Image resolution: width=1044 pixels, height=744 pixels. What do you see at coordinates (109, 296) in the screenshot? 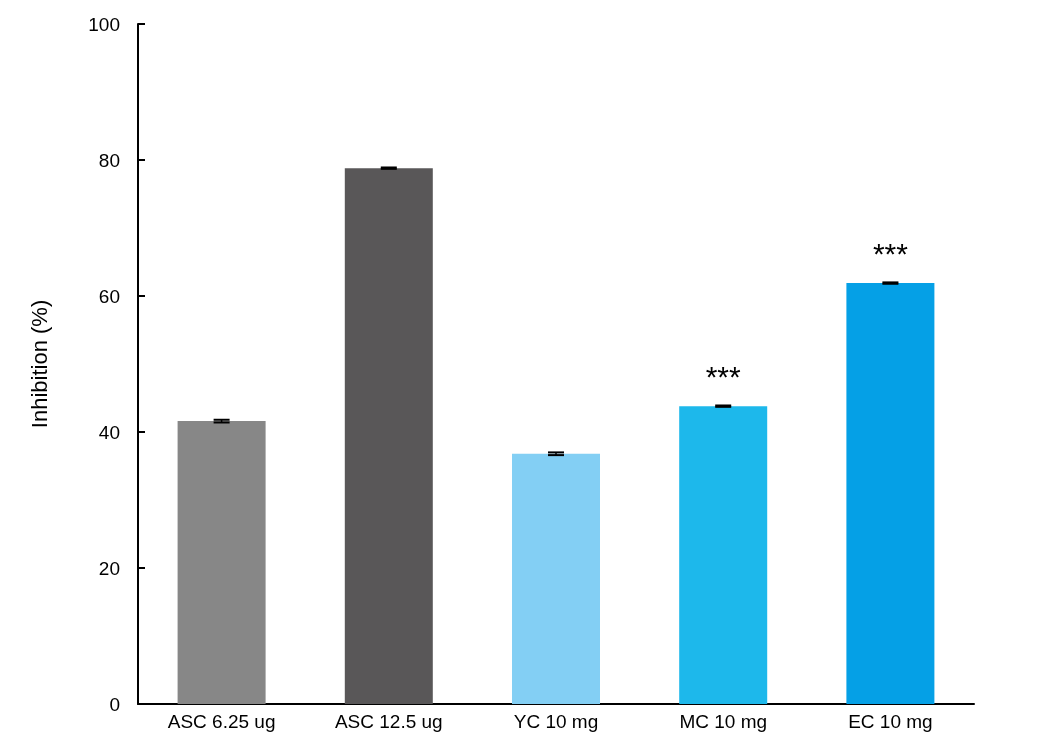
I see `y-tick-label: 60` at bounding box center [109, 296].